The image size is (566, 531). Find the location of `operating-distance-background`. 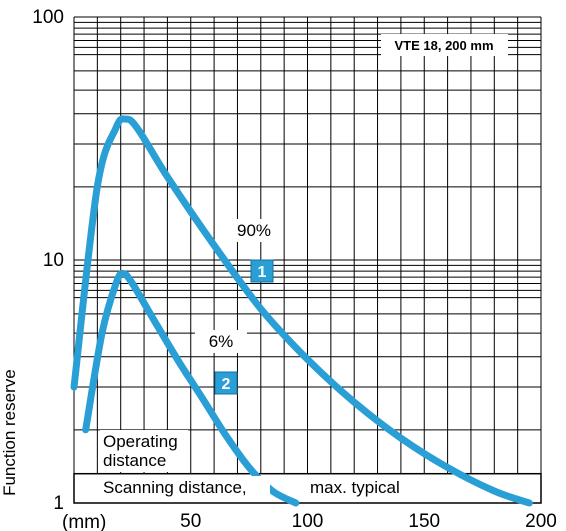

operating-distance-background is located at coordinates (144, 451).